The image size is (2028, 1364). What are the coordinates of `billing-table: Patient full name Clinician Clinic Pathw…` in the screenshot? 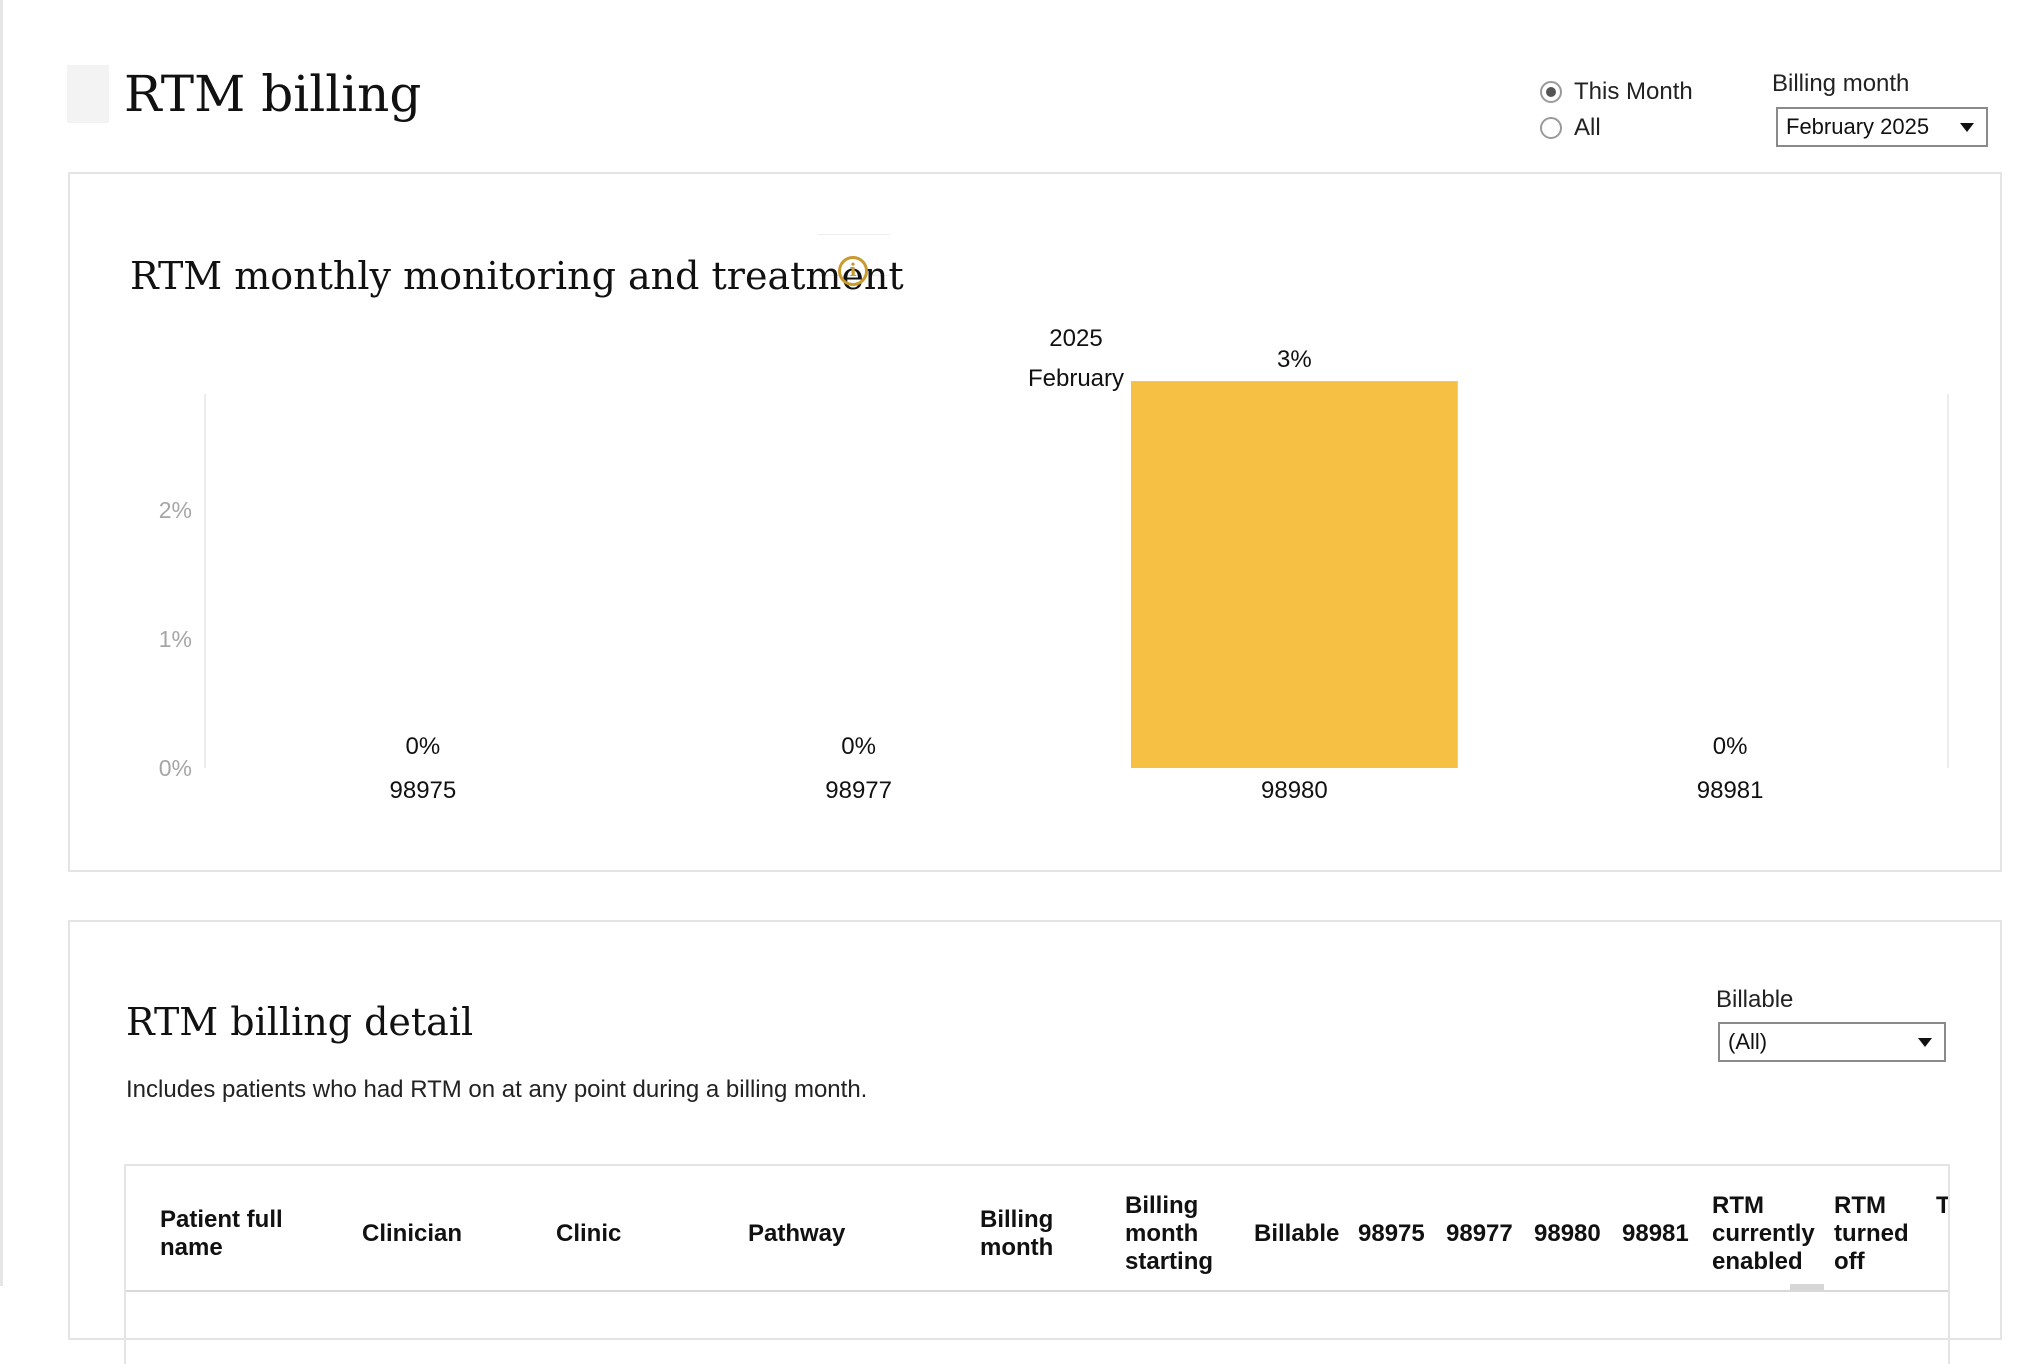 It's located at (1037, 1264).